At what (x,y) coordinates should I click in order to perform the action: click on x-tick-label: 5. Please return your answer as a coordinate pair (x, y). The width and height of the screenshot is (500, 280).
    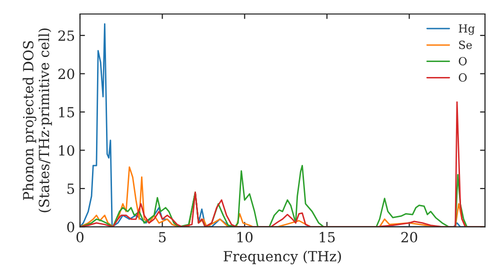
    Looking at the image, I should click on (162, 237).